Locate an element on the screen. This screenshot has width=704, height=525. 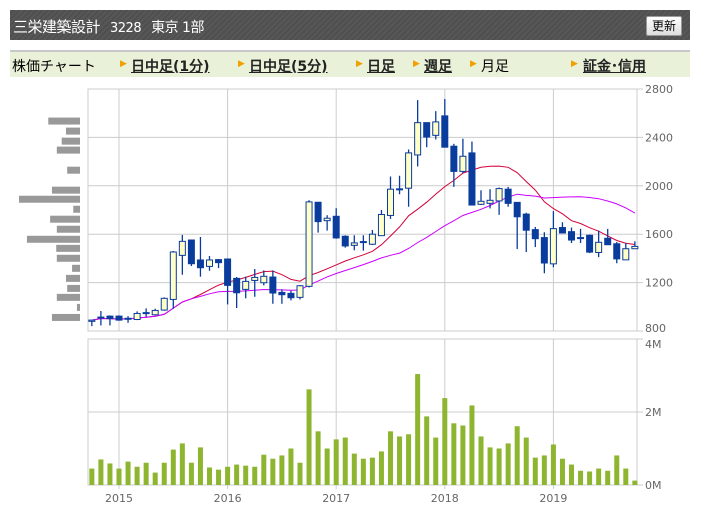
volume-tick-label: 4M is located at coordinates (653, 344).